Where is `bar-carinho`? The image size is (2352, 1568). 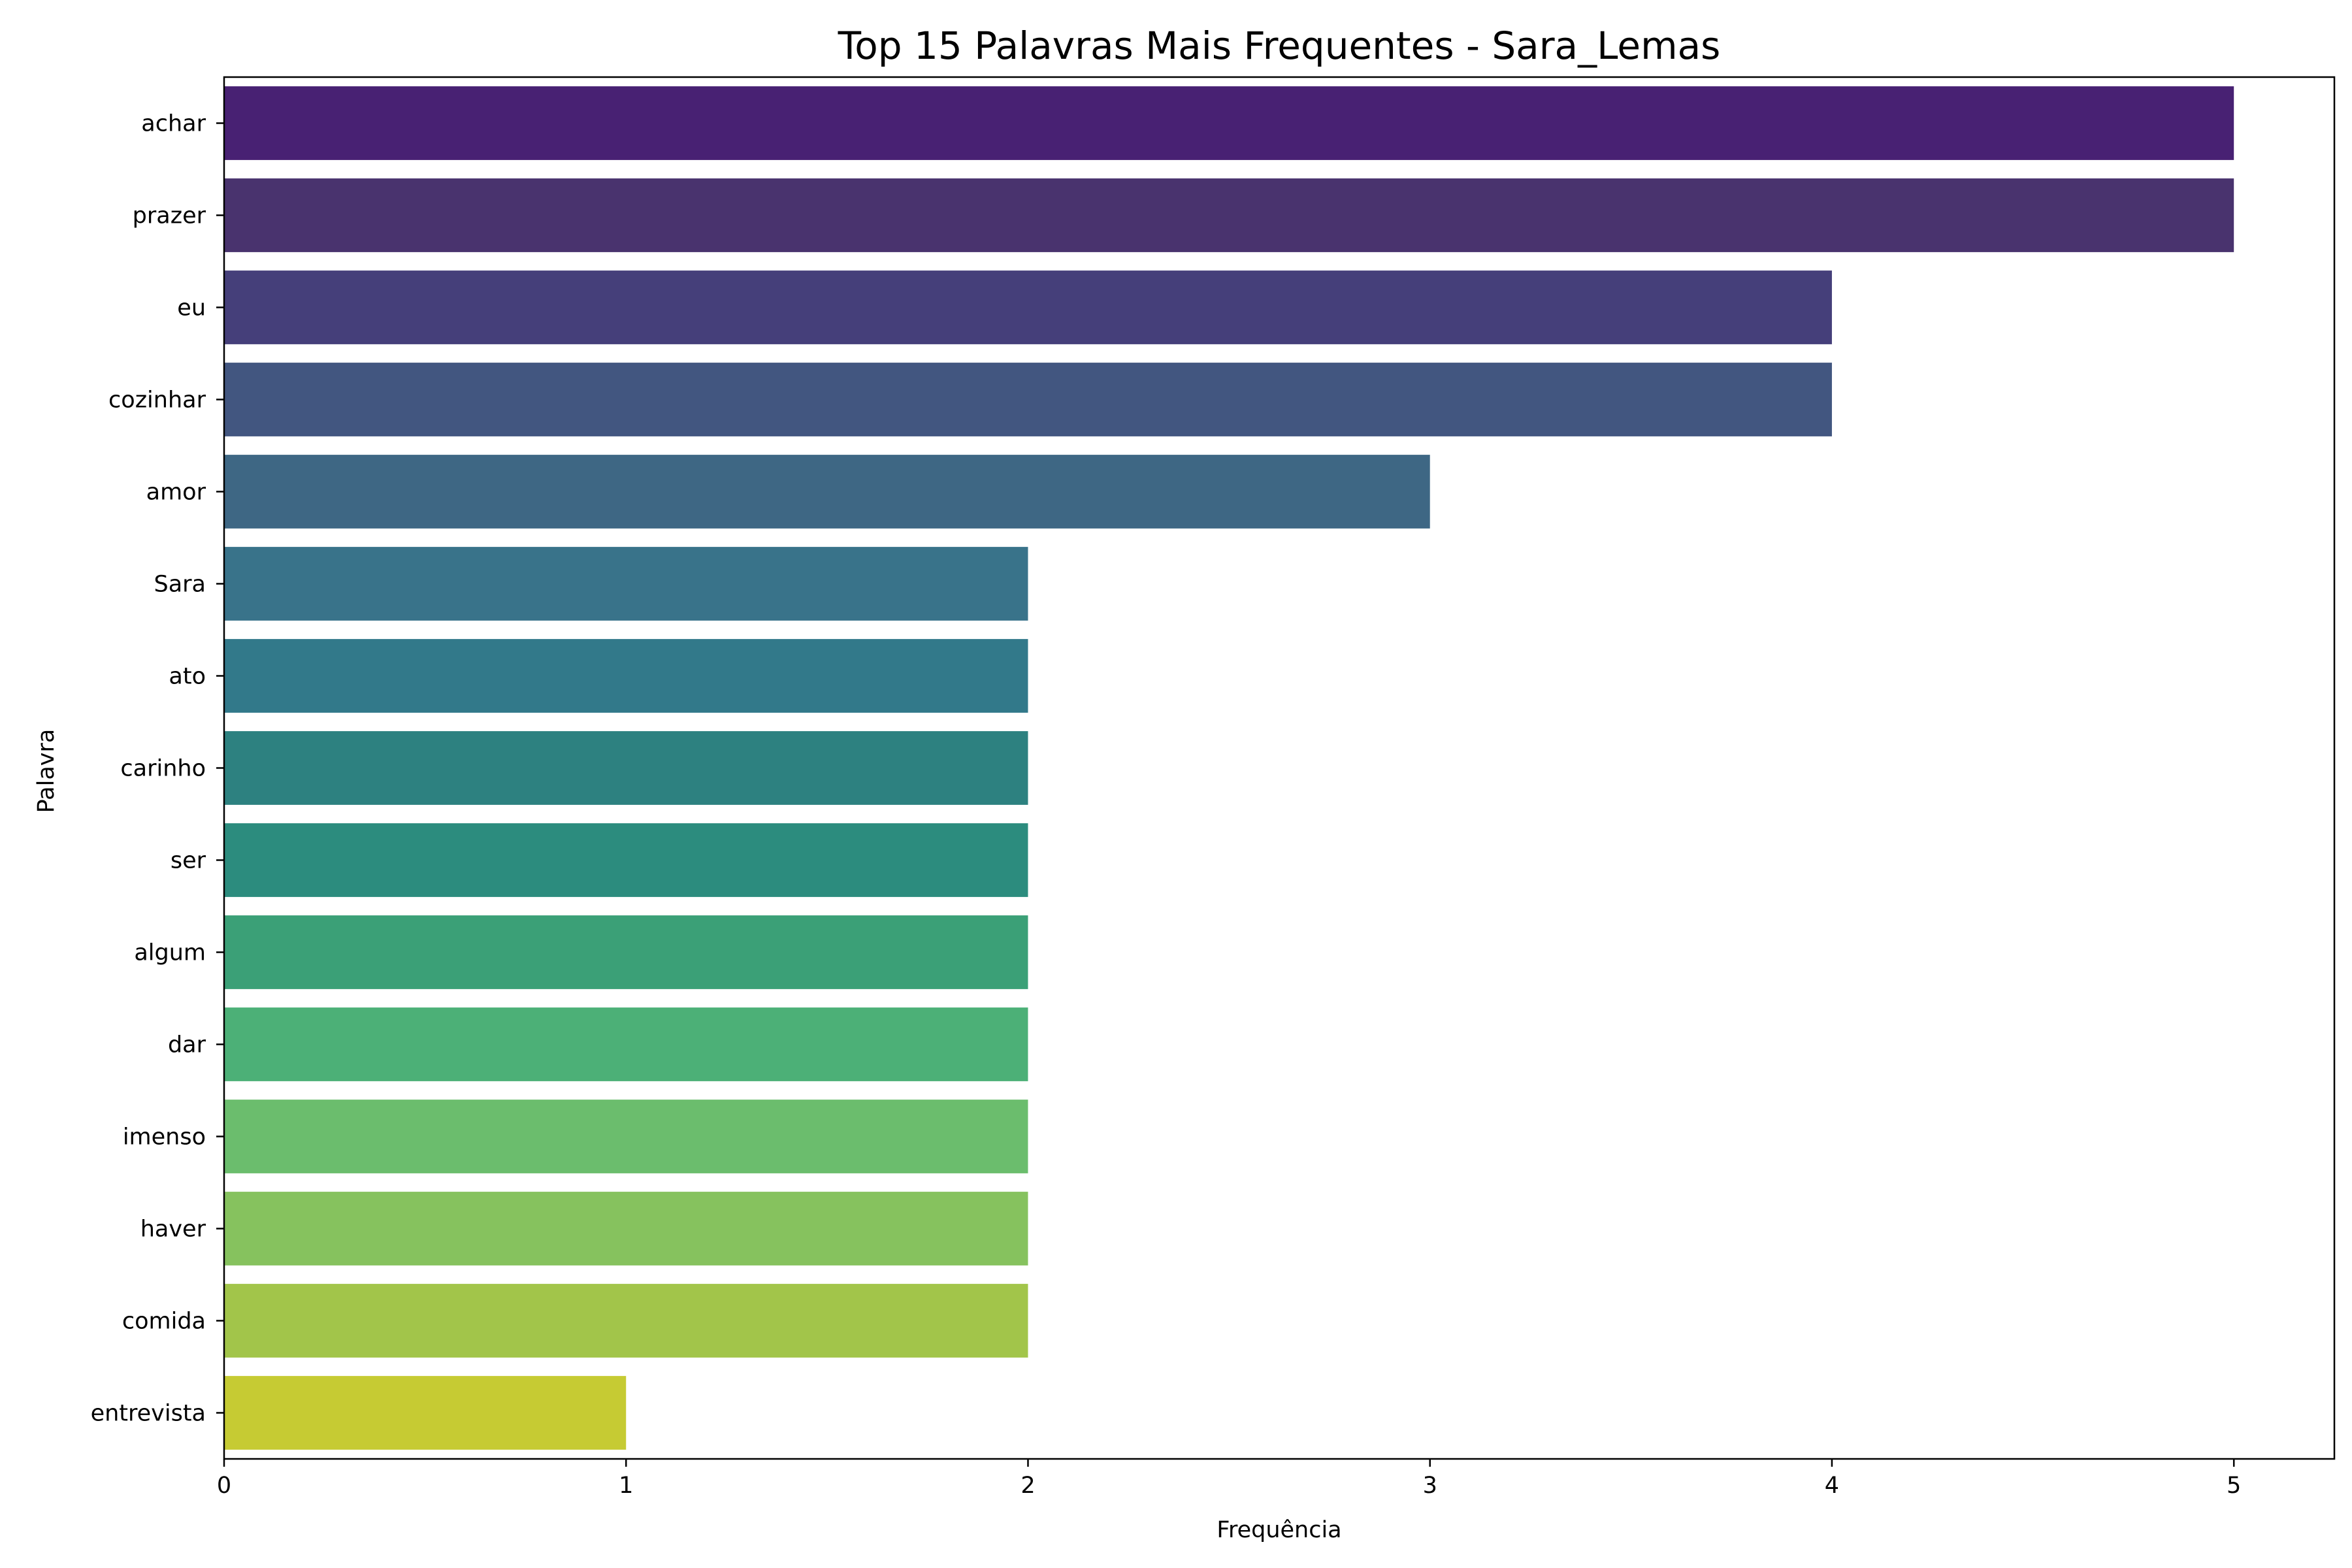
bar-carinho is located at coordinates (626, 768).